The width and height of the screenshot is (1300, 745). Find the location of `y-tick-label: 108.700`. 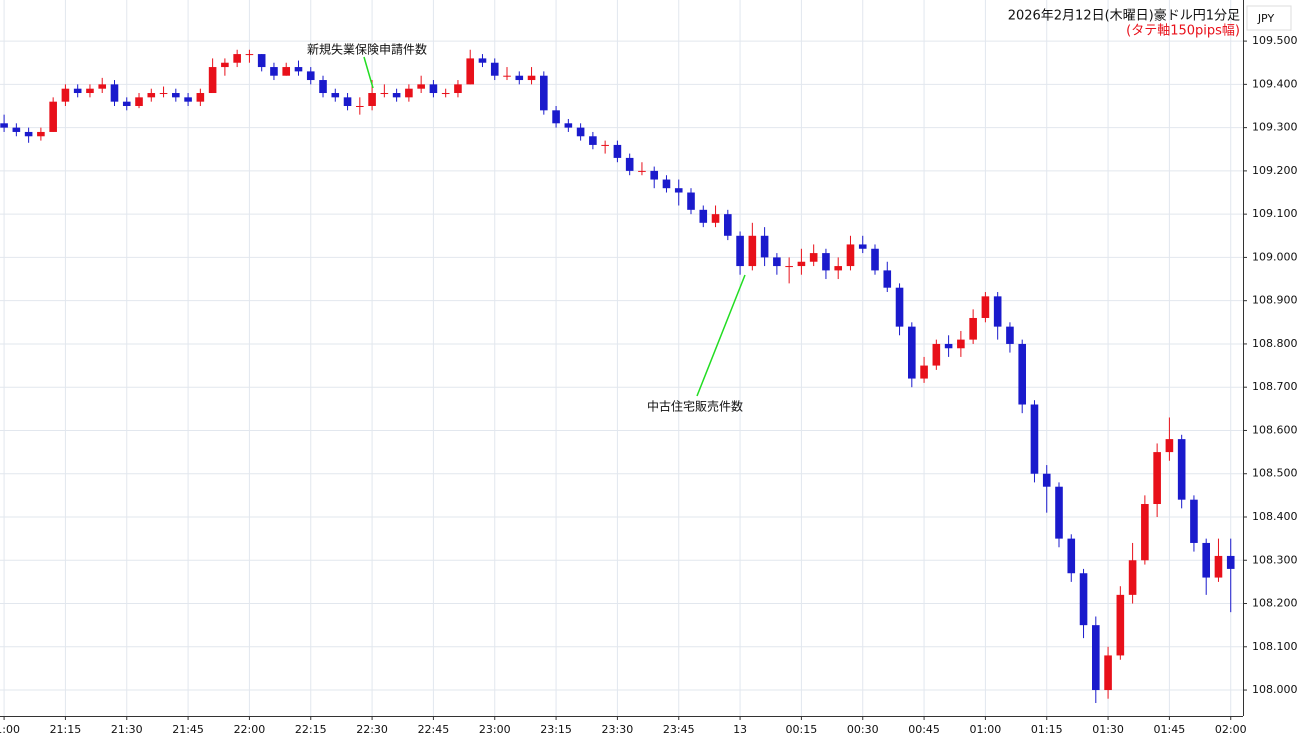

y-tick-label: 108.700 is located at coordinates (1275, 386).